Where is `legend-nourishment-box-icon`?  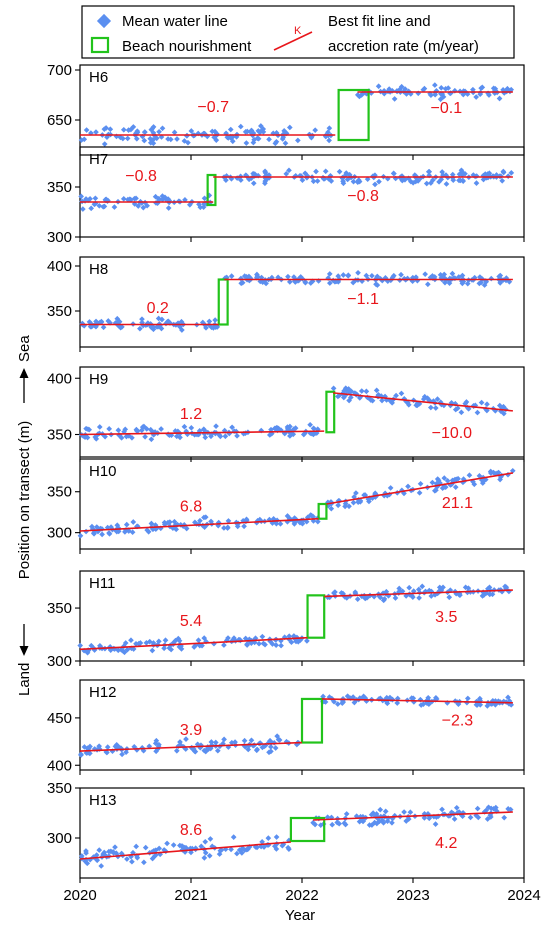
legend-nourishment-box-icon is located at coordinates (100, 45).